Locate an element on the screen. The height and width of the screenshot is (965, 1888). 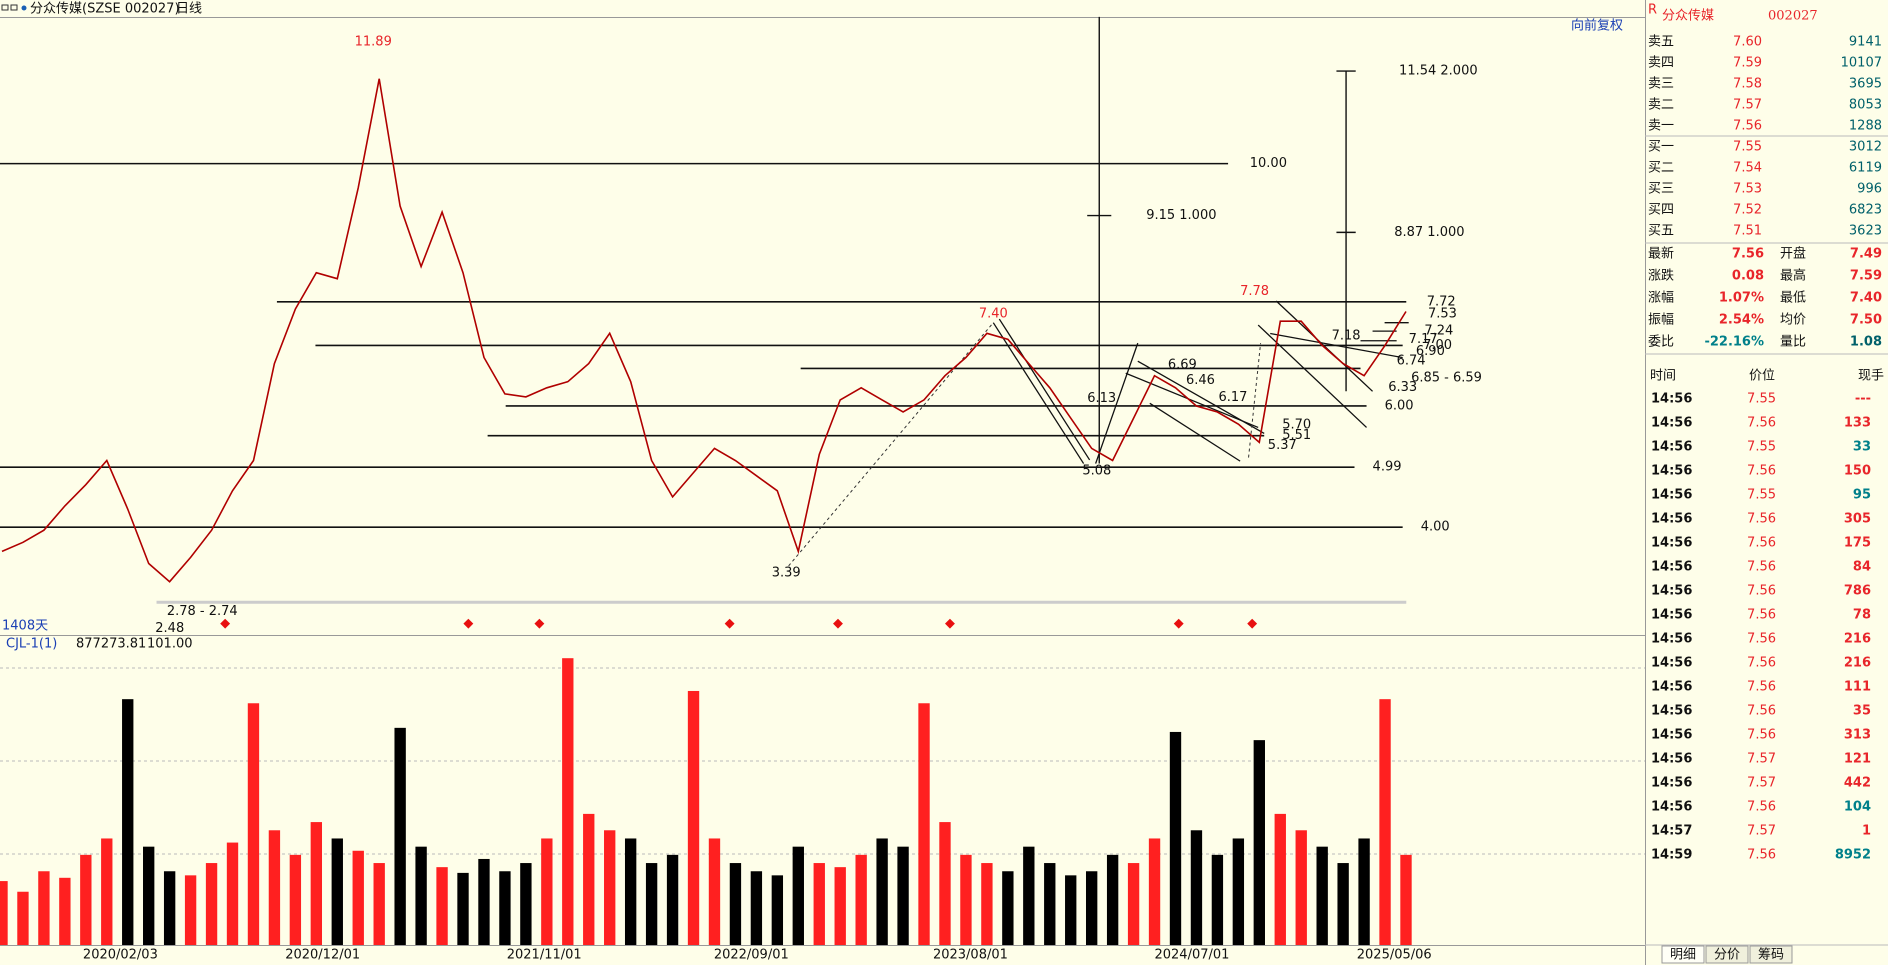
tab-label: 明细 is located at coordinates (1683, 955).